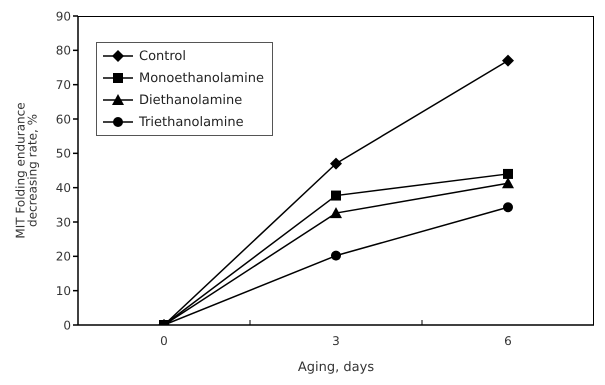 This screenshot has width=605, height=385. What do you see at coordinates (63, 222) in the screenshot?
I see `y-tick-label: 30` at bounding box center [63, 222].